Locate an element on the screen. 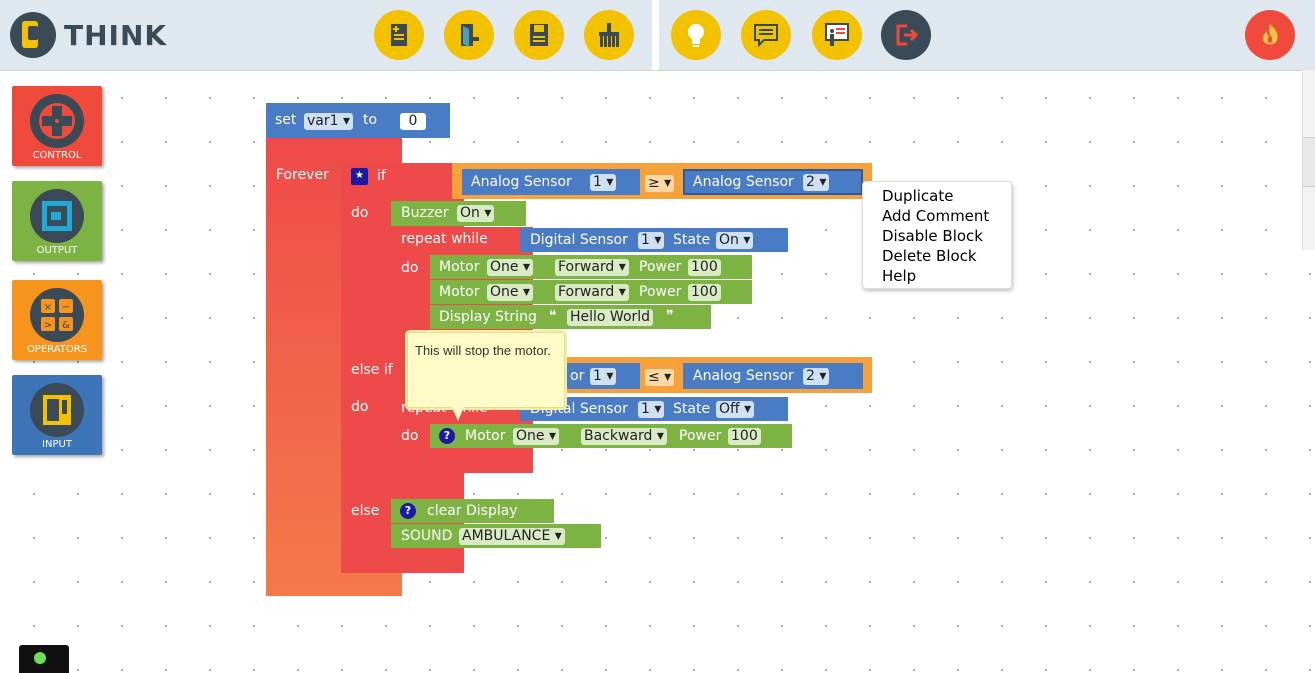 The image size is (1315, 673). sound-block: SOUND AMBULANCE ▾ is located at coordinates (496, 536).